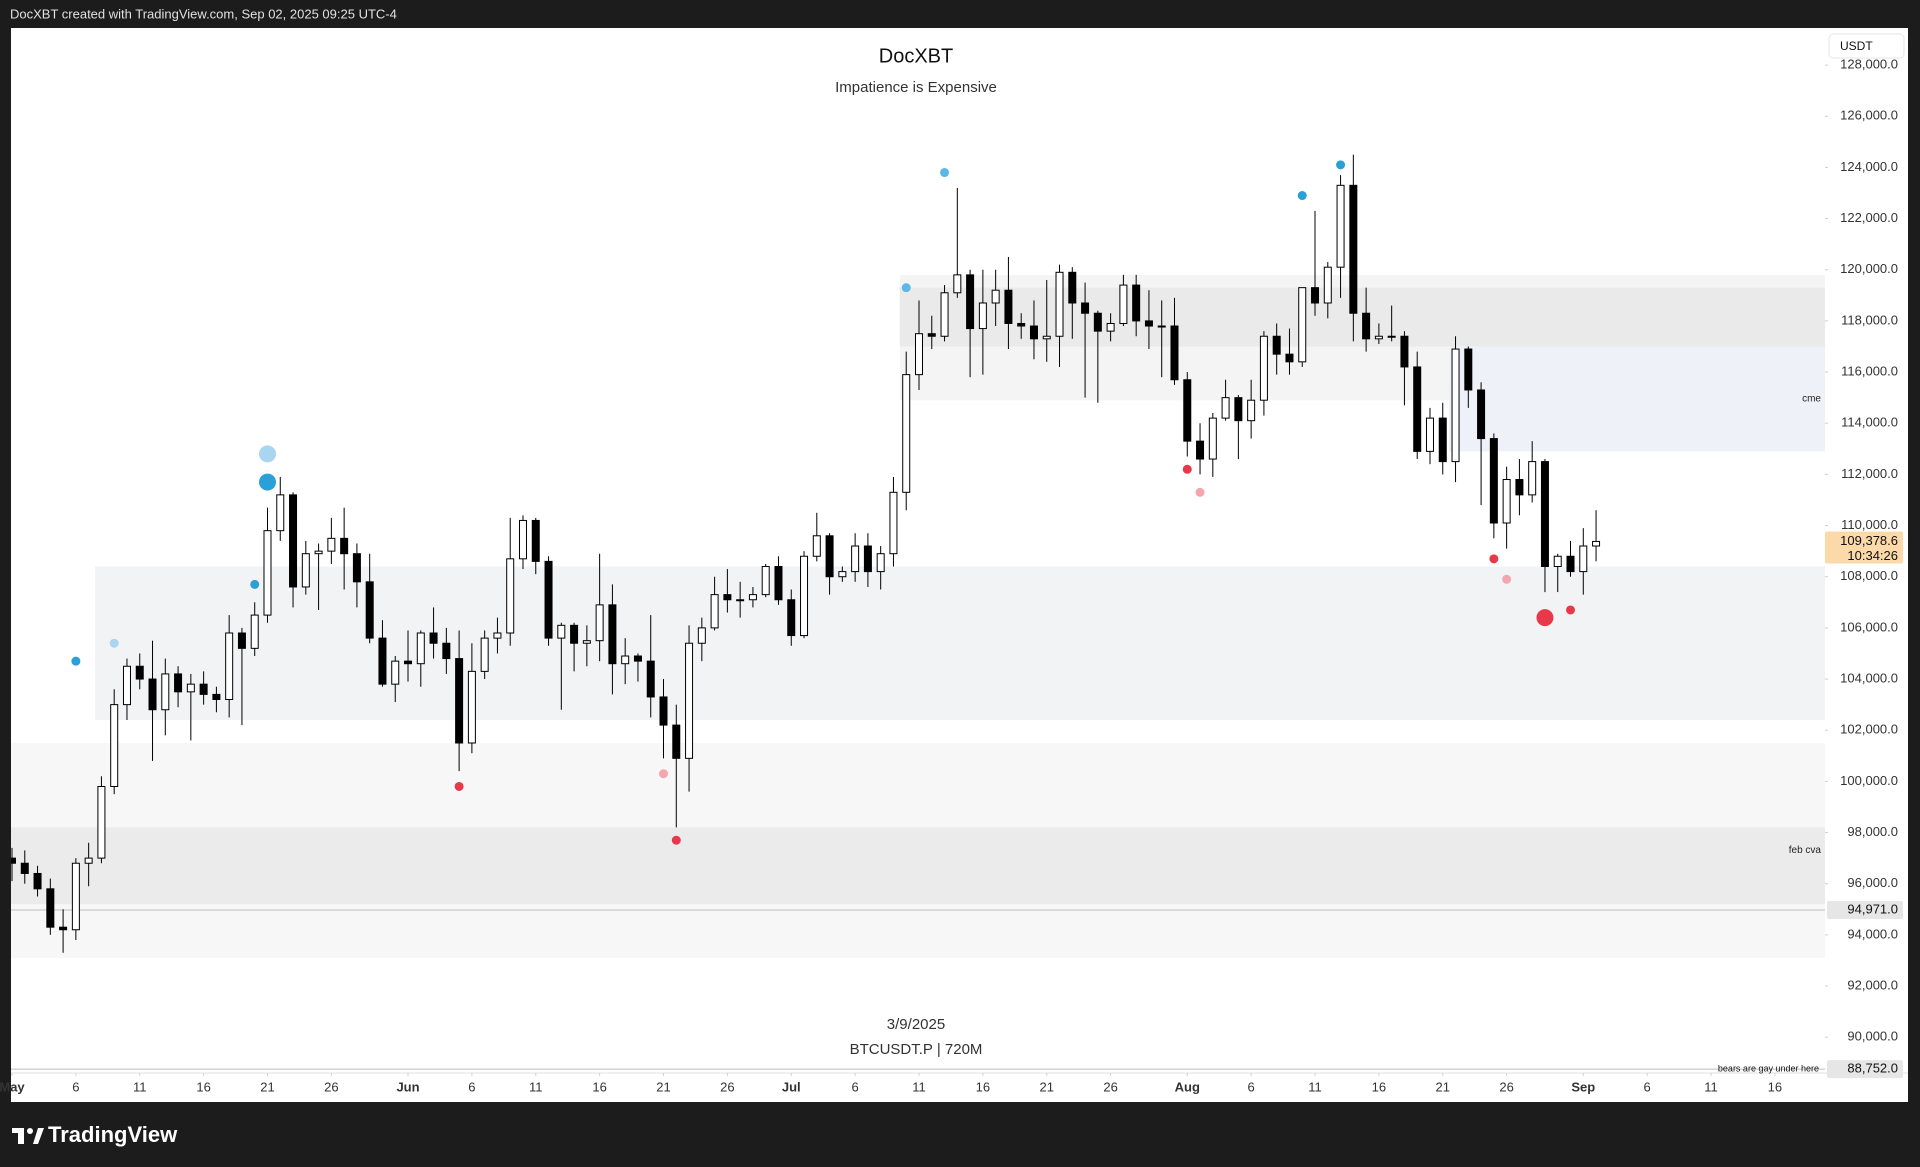 The width and height of the screenshot is (1920, 1167). What do you see at coordinates (1768, 1068) in the screenshot?
I see `level-note: bears are gay under here` at bounding box center [1768, 1068].